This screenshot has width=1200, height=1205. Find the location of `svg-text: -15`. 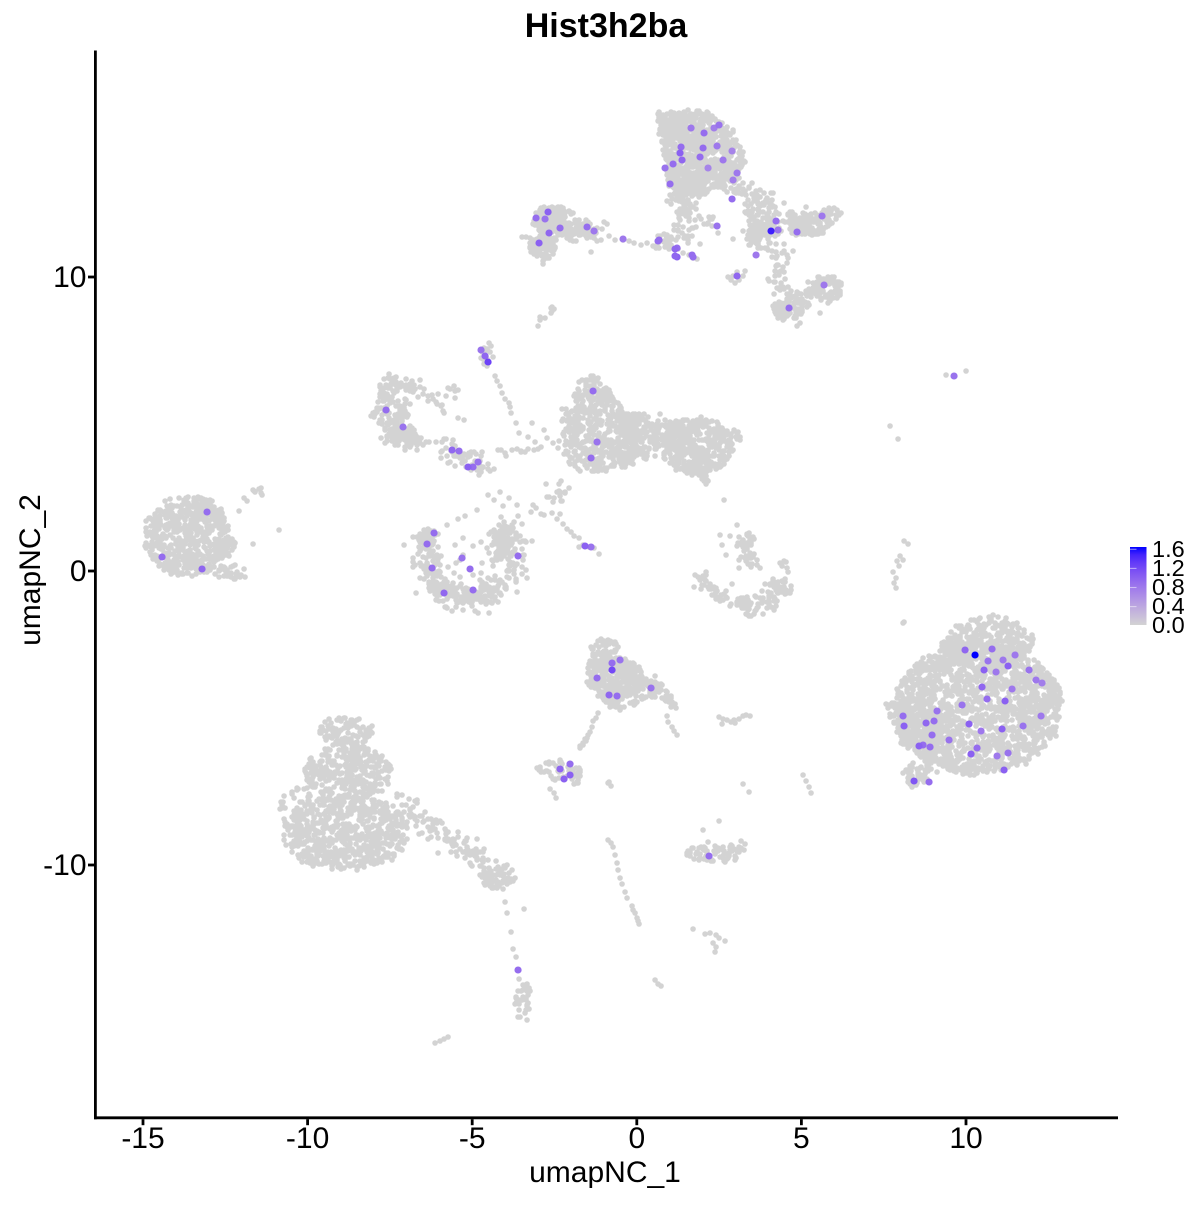

svg-text: -15 is located at coordinates (142, 1138).